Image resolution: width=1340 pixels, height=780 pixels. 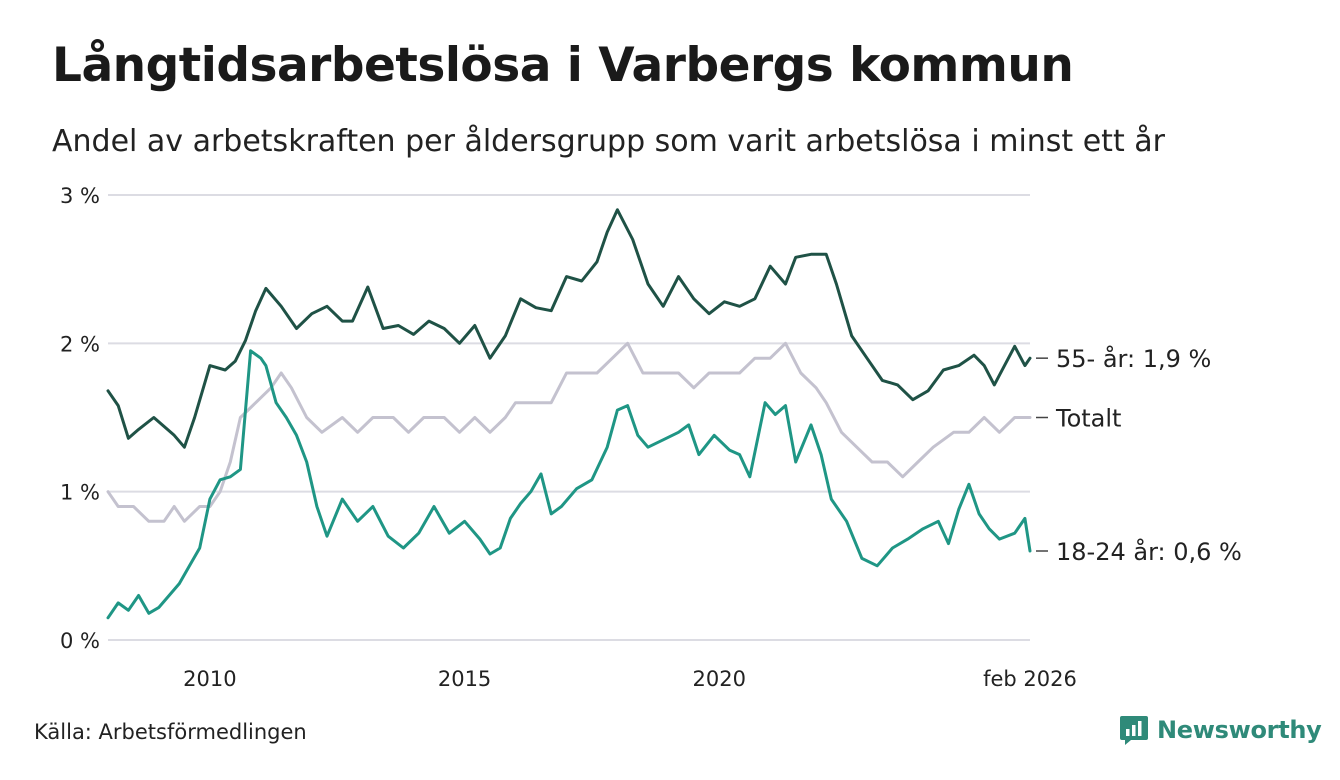 I want to click on newsworthy-logo-icon, so click(x=1134, y=730).